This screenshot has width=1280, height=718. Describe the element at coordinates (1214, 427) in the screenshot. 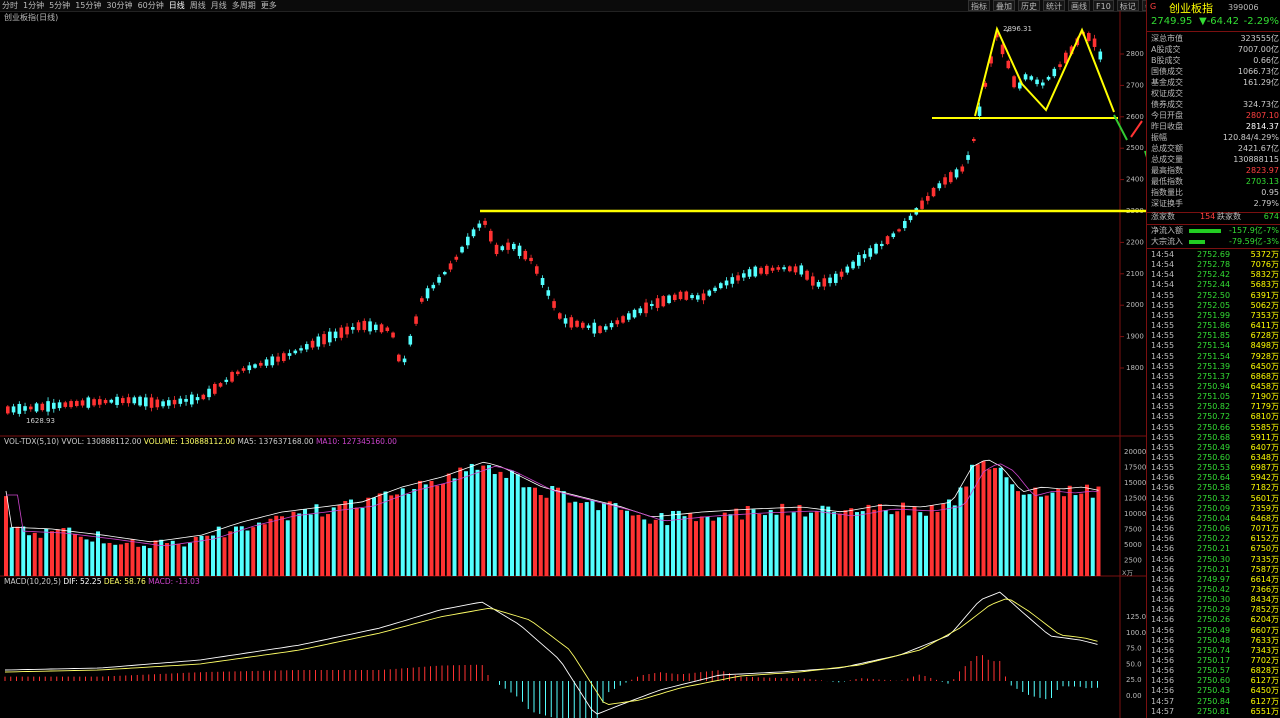

I see `tick-price: 2750.66` at that location.